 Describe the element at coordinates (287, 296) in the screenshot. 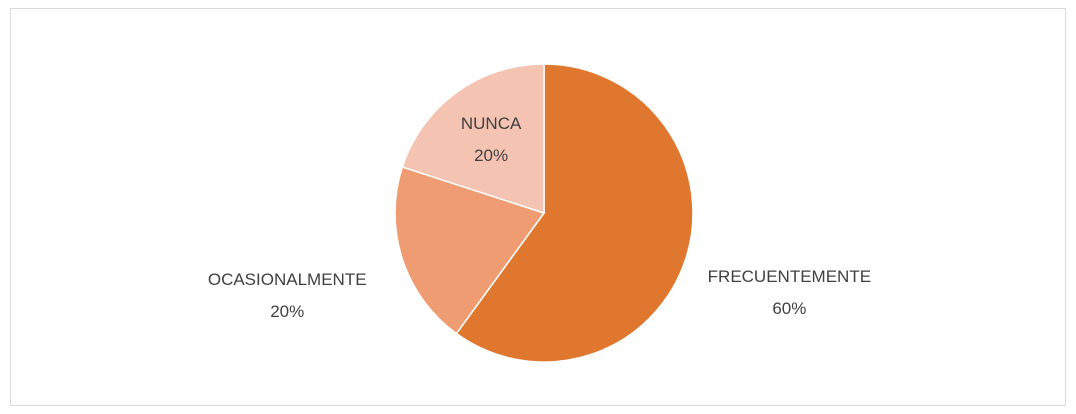

I see `data-label: OCASIONALMENTE 20%` at that location.